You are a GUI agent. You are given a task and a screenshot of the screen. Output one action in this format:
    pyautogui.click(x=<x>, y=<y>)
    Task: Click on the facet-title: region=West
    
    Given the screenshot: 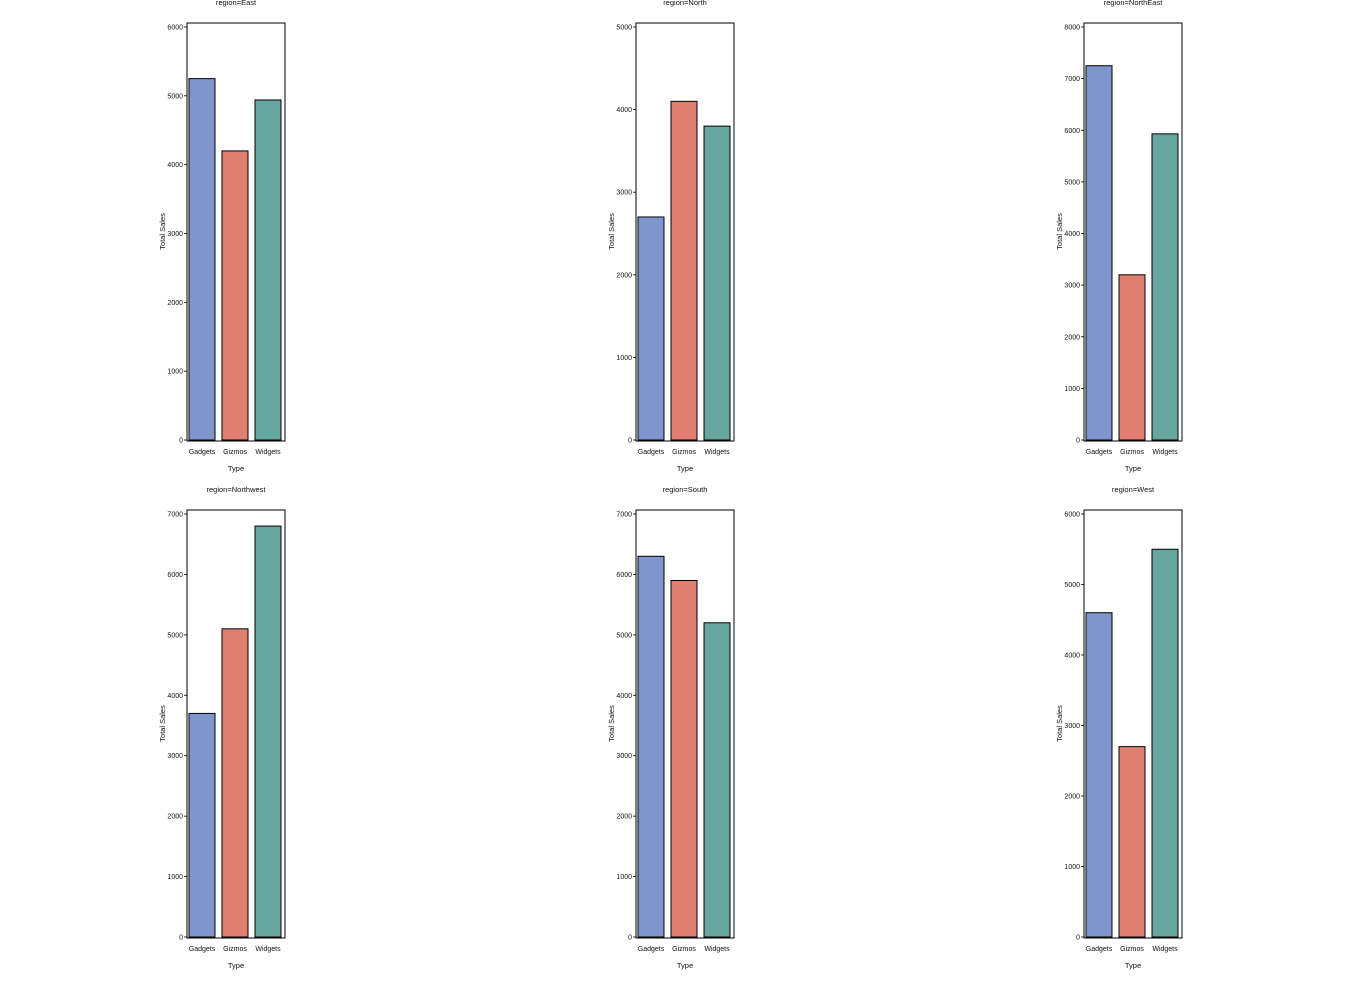 What is the action you would take?
    pyautogui.click(x=1133, y=489)
    